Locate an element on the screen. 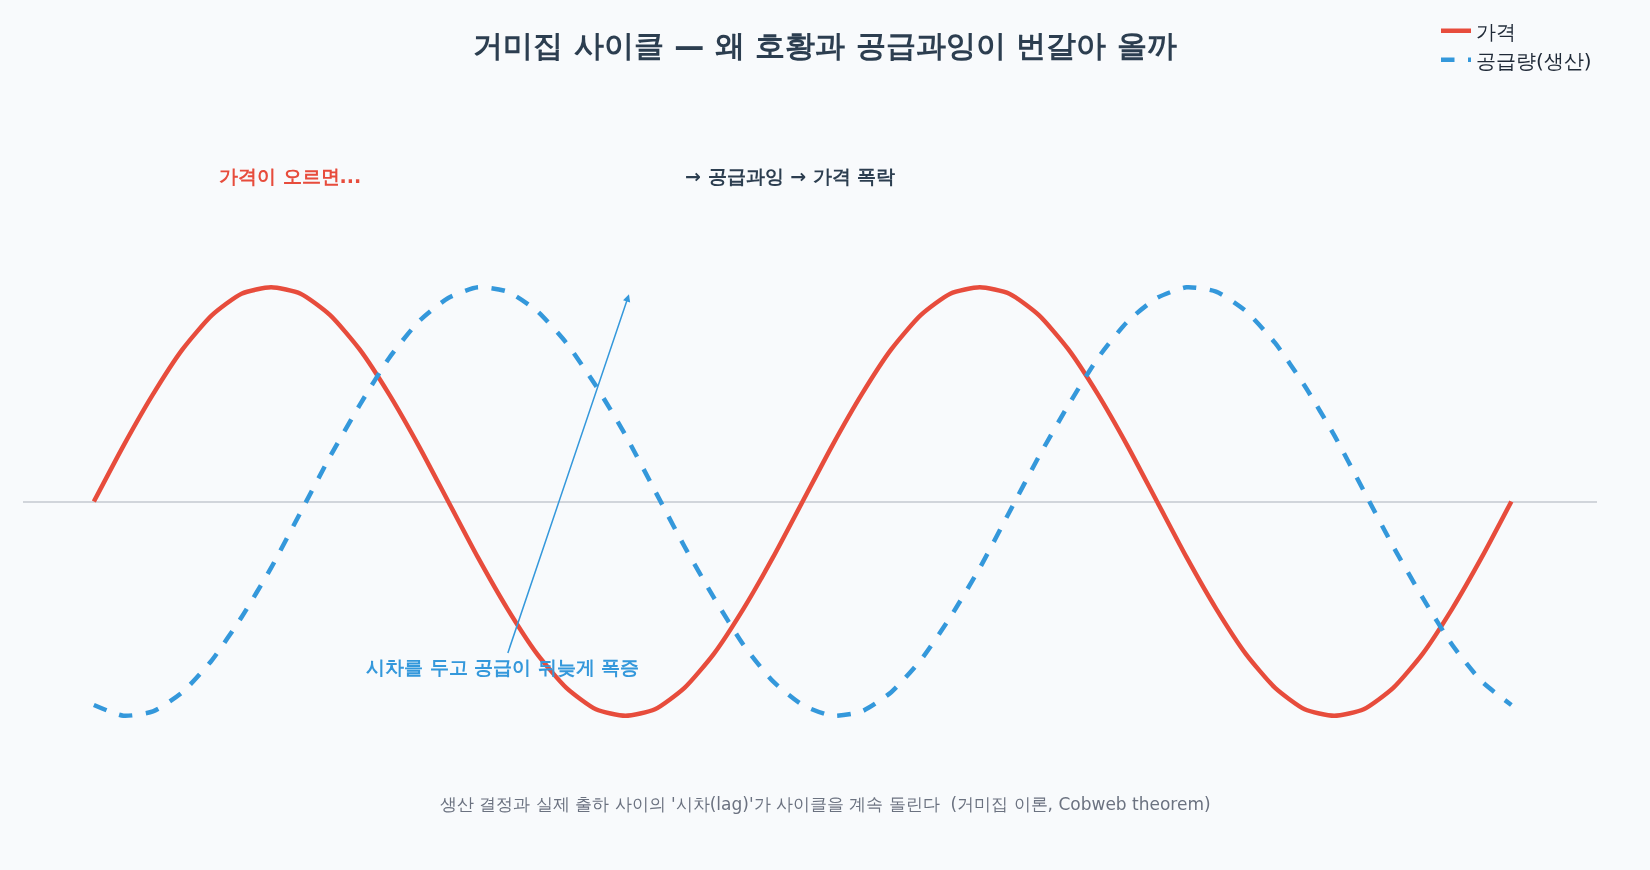 Image resolution: width=1650 pixels, height=870 pixels. legend-label: 가격 is located at coordinates (1496, 31).